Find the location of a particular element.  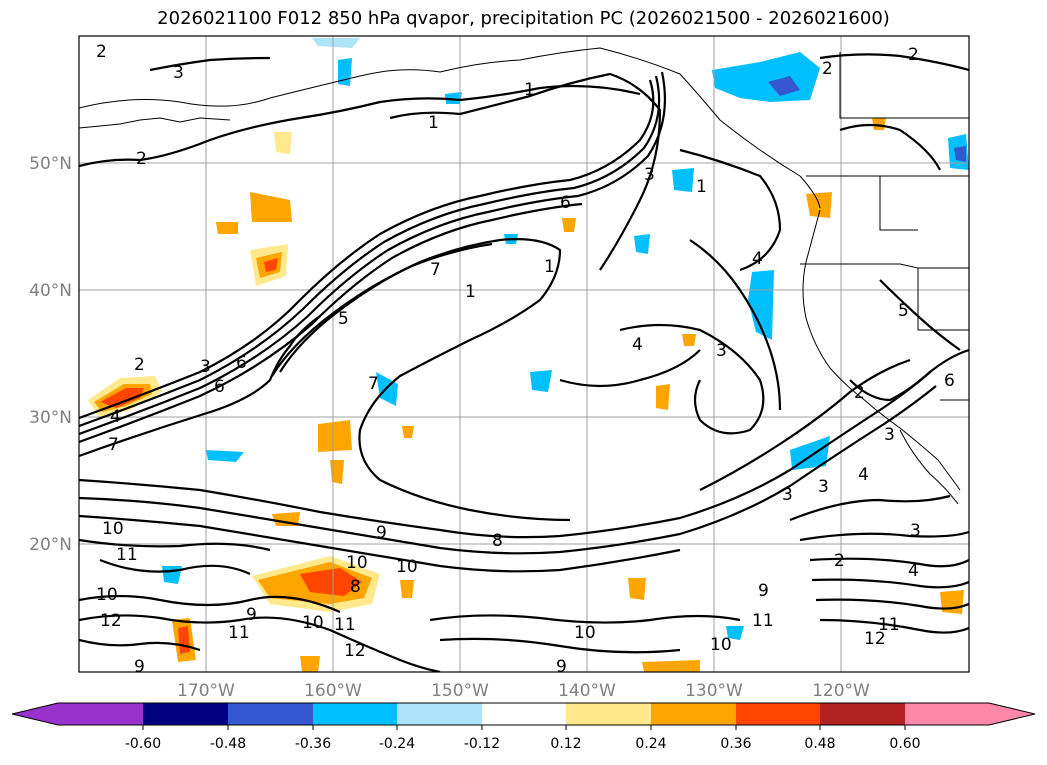

colorbar-ticks is located at coordinates (524, 727).